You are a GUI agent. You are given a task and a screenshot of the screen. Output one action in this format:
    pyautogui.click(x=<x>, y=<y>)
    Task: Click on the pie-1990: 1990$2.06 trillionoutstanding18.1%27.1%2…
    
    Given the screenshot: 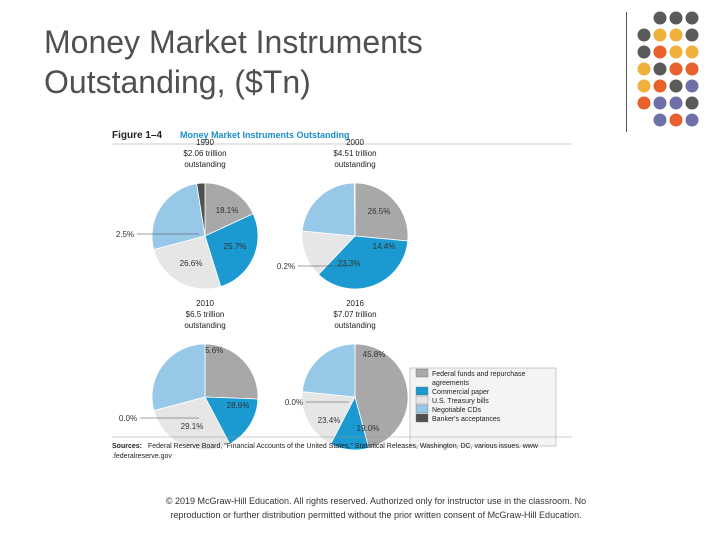 What is the action you would take?
    pyautogui.click(x=187, y=214)
    